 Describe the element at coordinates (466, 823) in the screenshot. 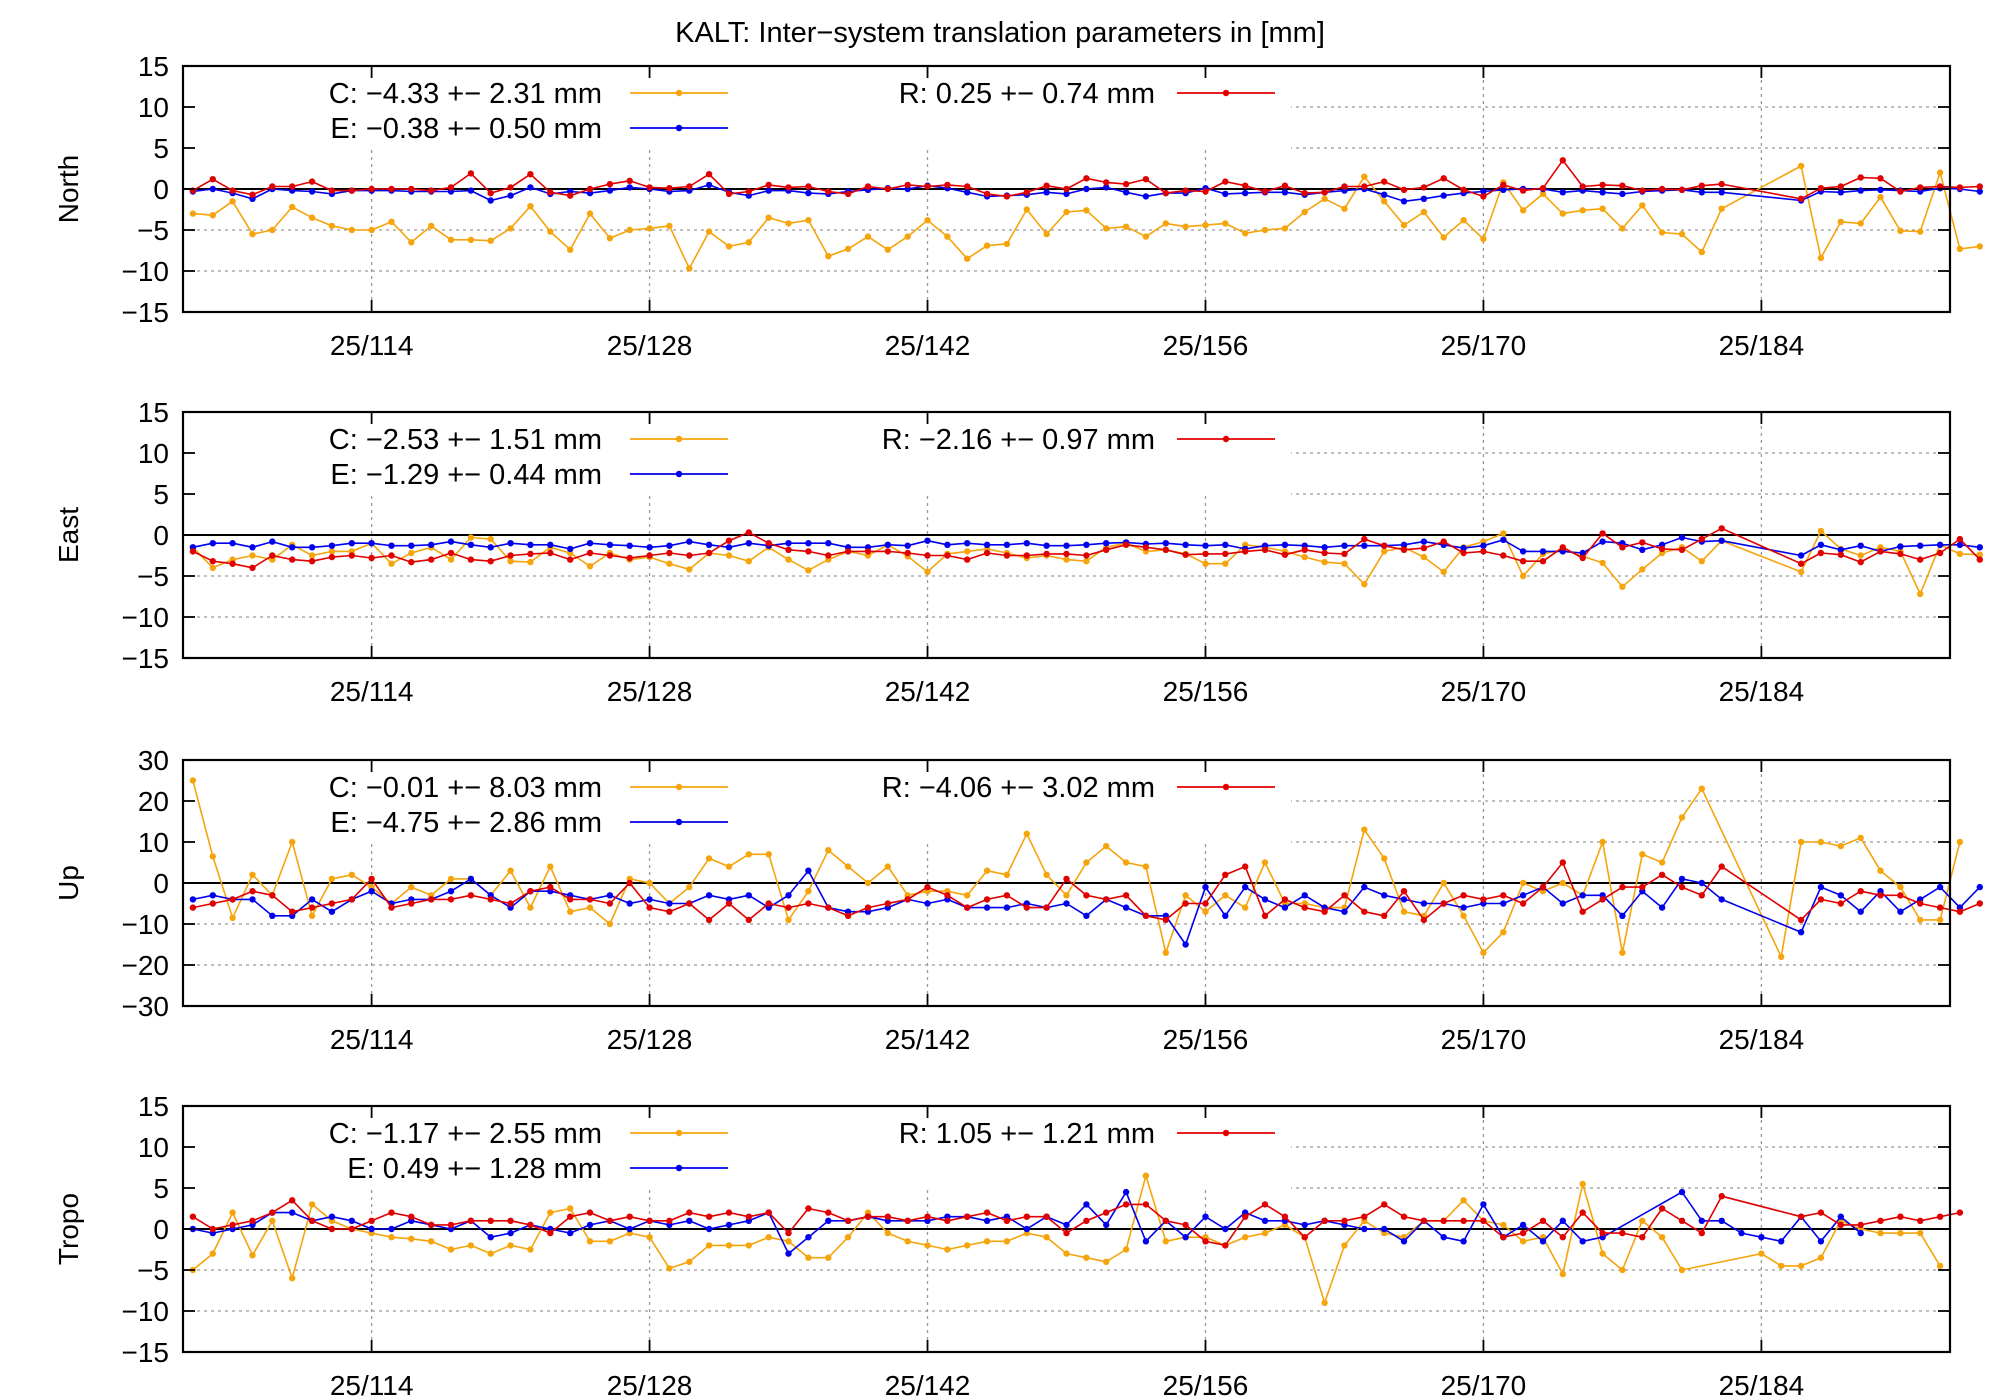

I see `legend-label-e: E: −4.75 +− 2.86 mm` at that location.